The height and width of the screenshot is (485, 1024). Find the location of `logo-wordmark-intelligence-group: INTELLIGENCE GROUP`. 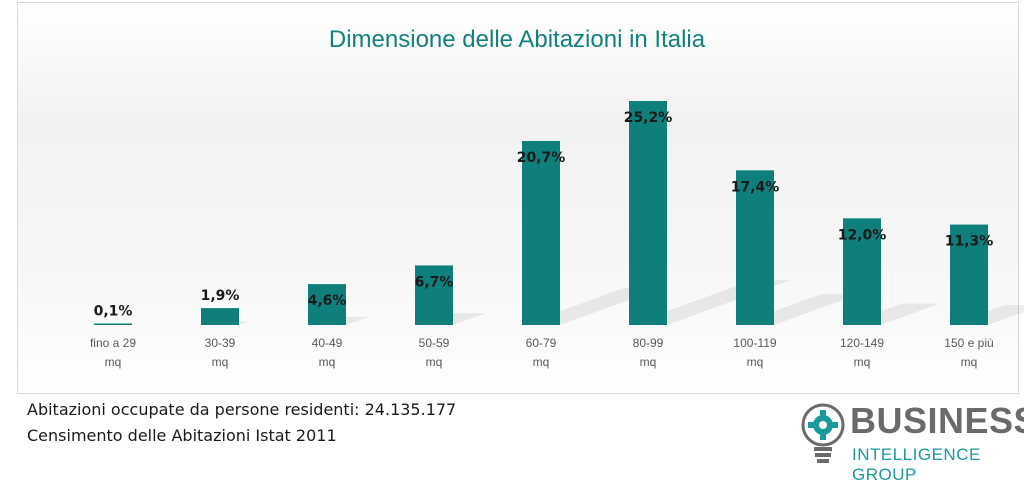

logo-wordmark-intelligence-group: INTELLIGENCE GROUP is located at coordinates (916, 464).